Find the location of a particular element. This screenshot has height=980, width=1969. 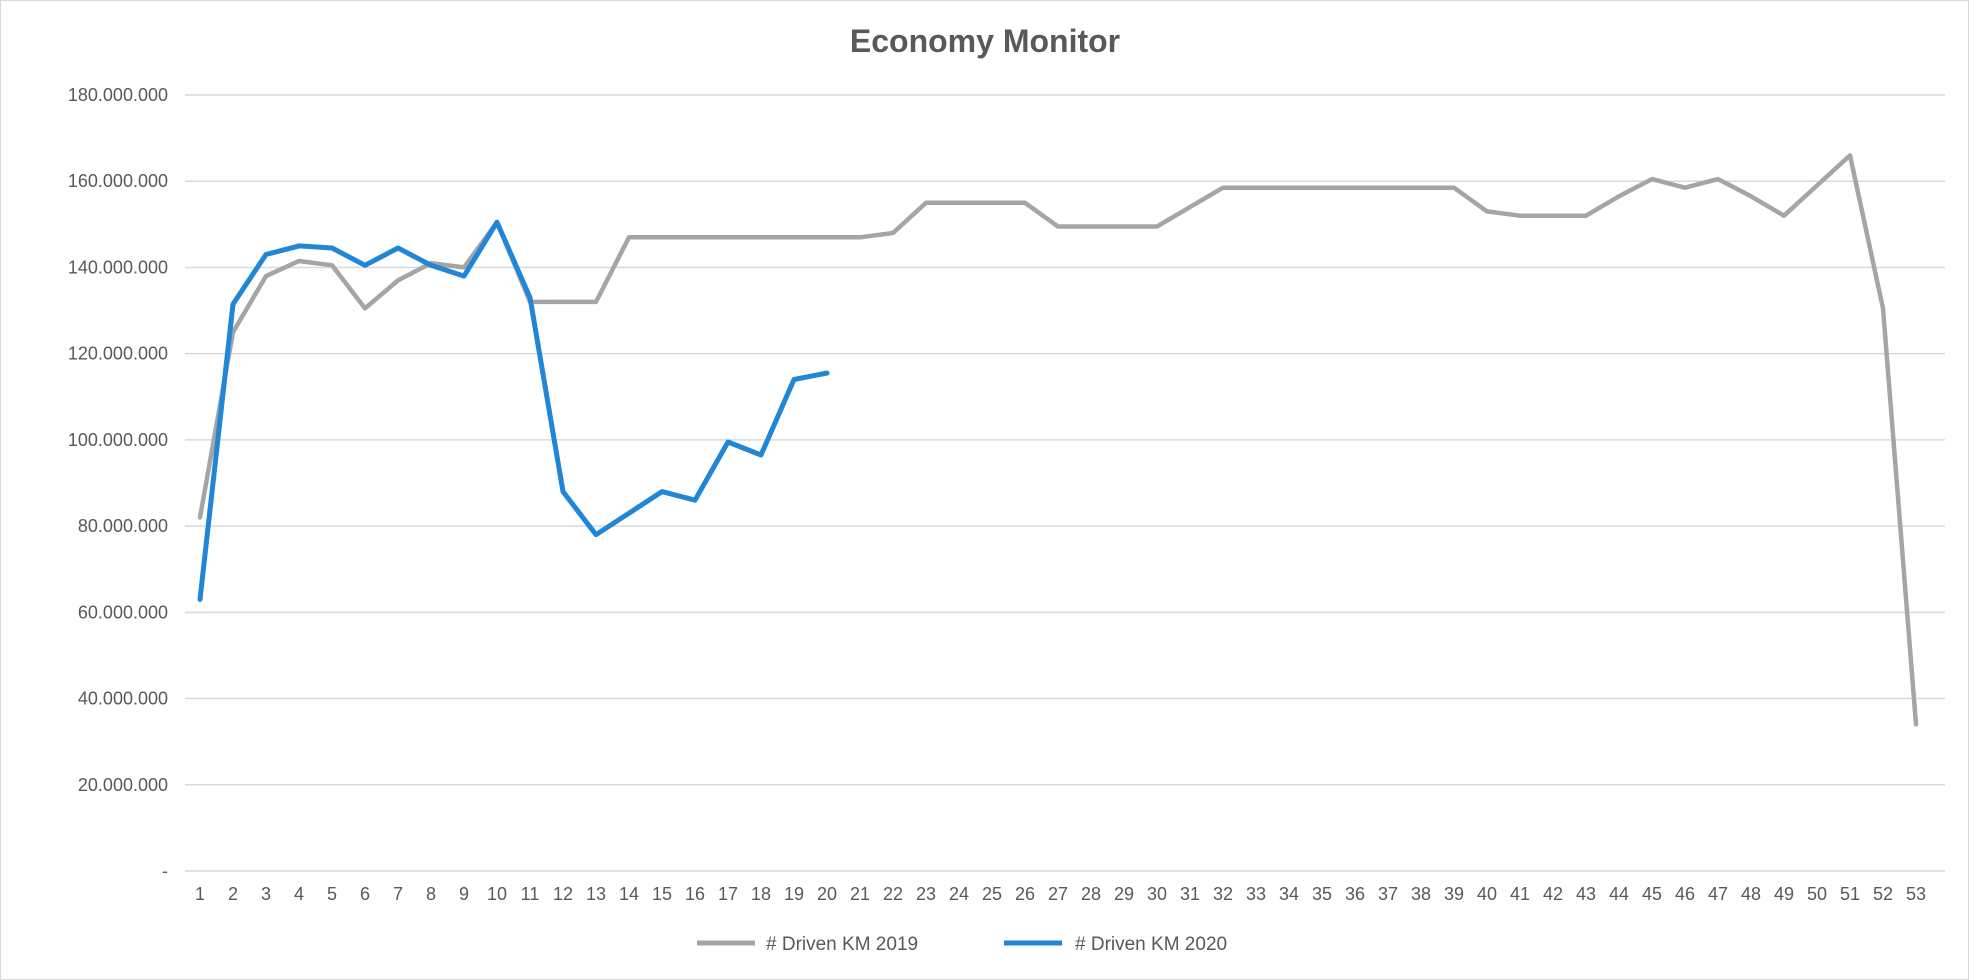

x-tick-label: 6 is located at coordinates (365, 894).